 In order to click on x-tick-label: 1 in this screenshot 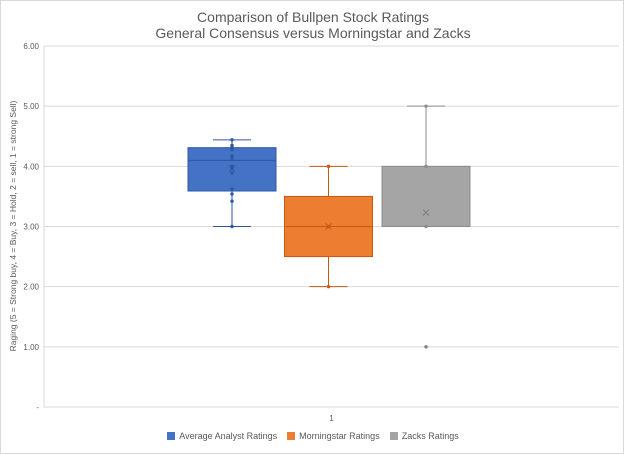, I will do `click(331, 418)`.